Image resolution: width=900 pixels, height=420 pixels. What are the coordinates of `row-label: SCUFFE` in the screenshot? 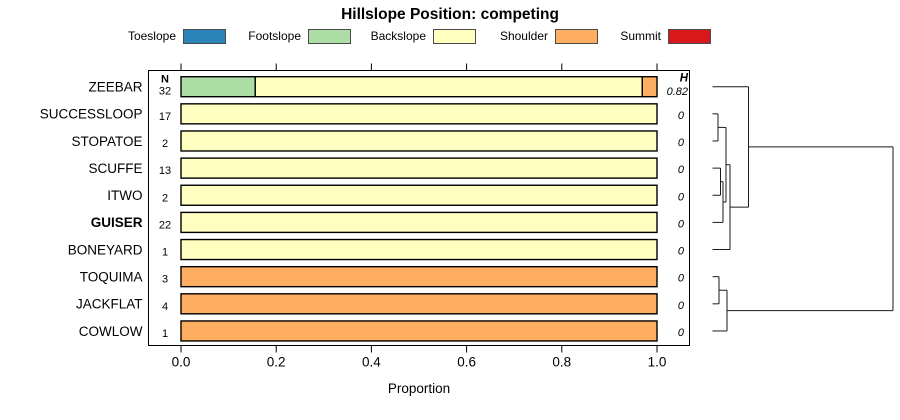 It's located at (116, 168).